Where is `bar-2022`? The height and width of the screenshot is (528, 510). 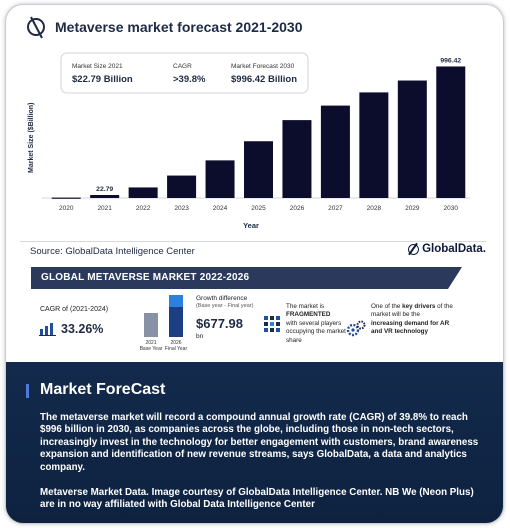
bar-2022 is located at coordinates (143, 192).